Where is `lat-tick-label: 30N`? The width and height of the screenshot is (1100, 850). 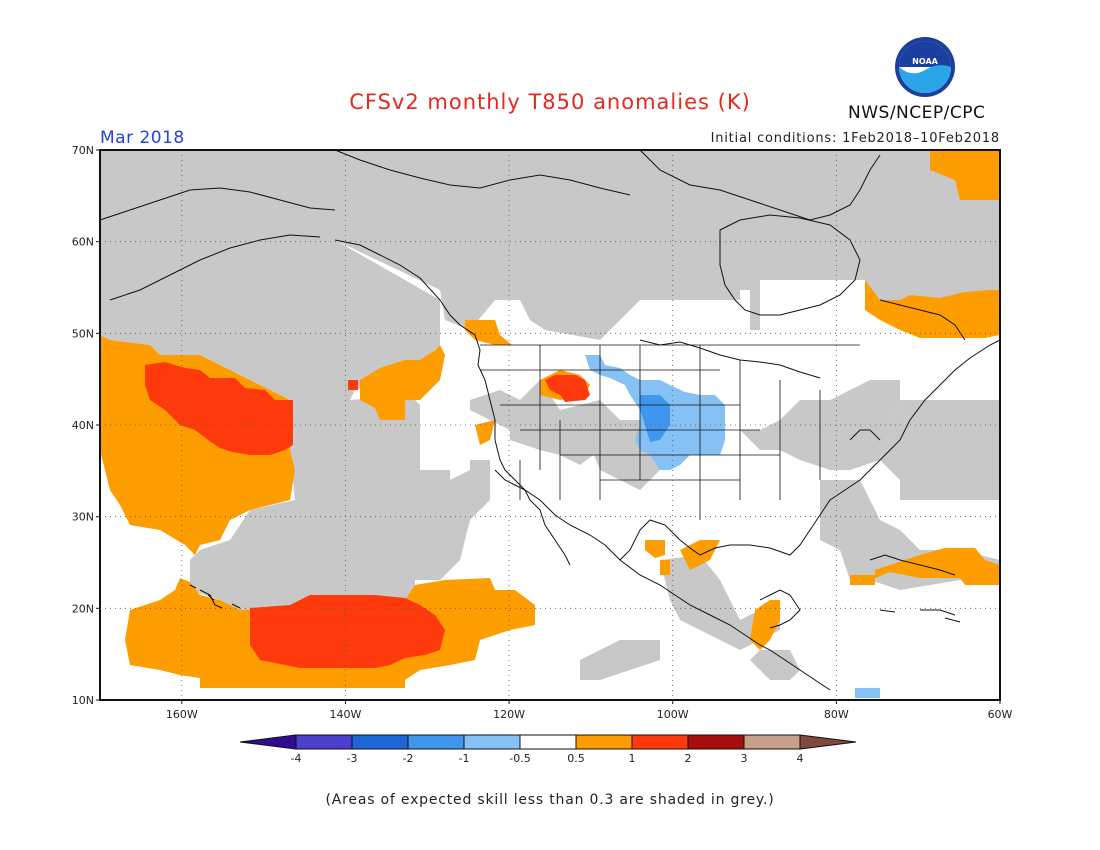 lat-tick-label: 30N is located at coordinates (83, 517).